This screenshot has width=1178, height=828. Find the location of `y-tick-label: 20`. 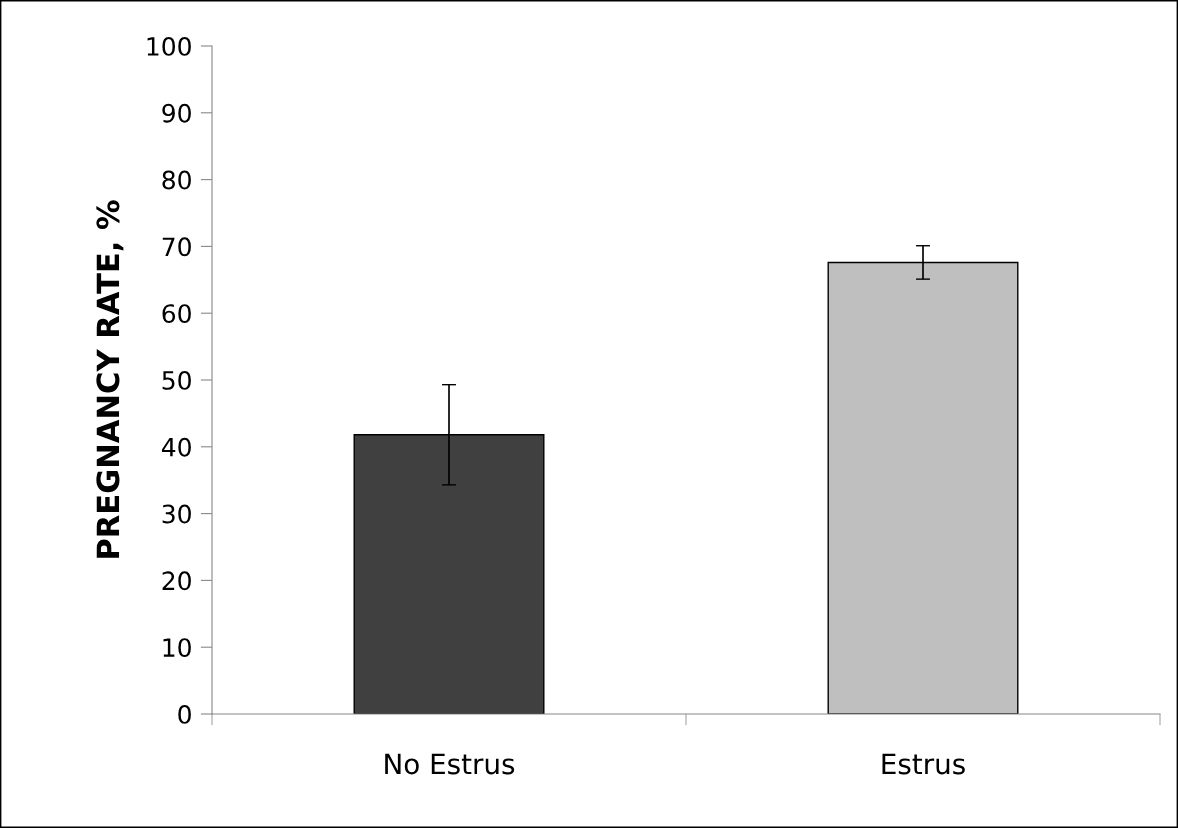

y-tick-label: 20 is located at coordinates (176, 581).